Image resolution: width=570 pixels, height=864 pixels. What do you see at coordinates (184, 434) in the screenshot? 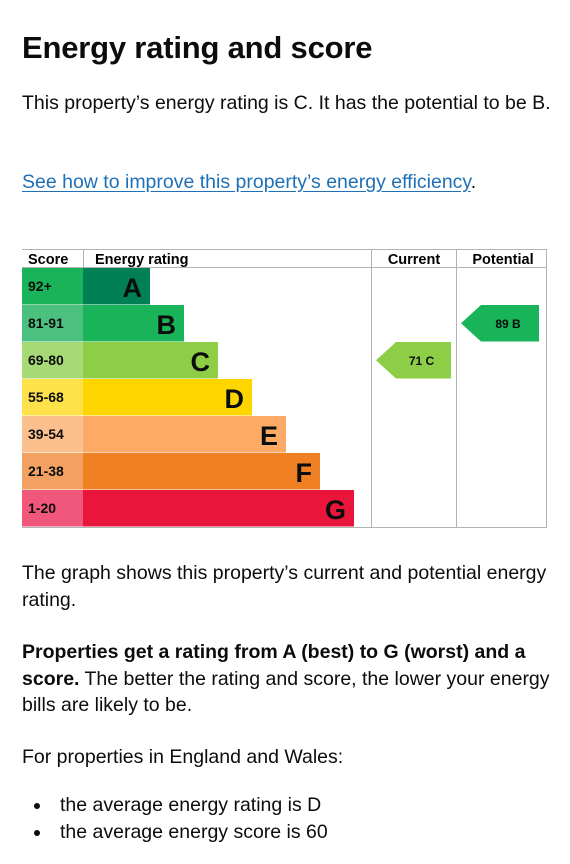
I see `rating-bar-e` at bounding box center [184, 434].